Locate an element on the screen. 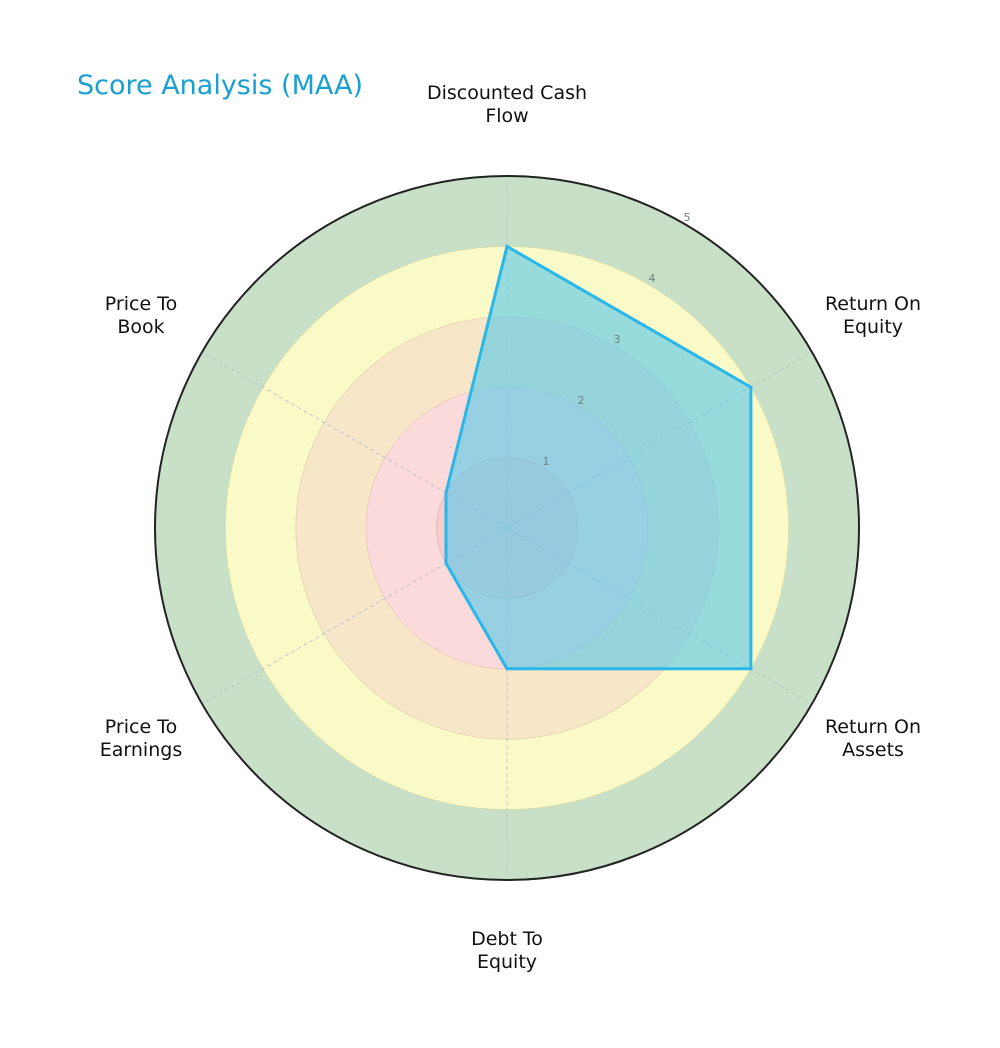 Image resolution: width=1000 pixels, height=1048 pixels. axis-label-return-on-assets: Return On Assets is located at coordinates (873, 738).